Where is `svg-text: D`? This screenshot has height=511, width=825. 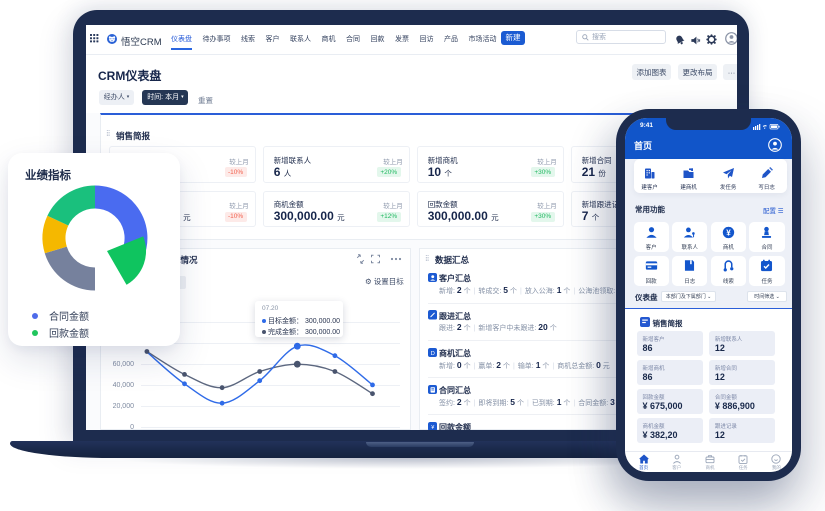
svg-text: D is located at coordinates (432, 353).